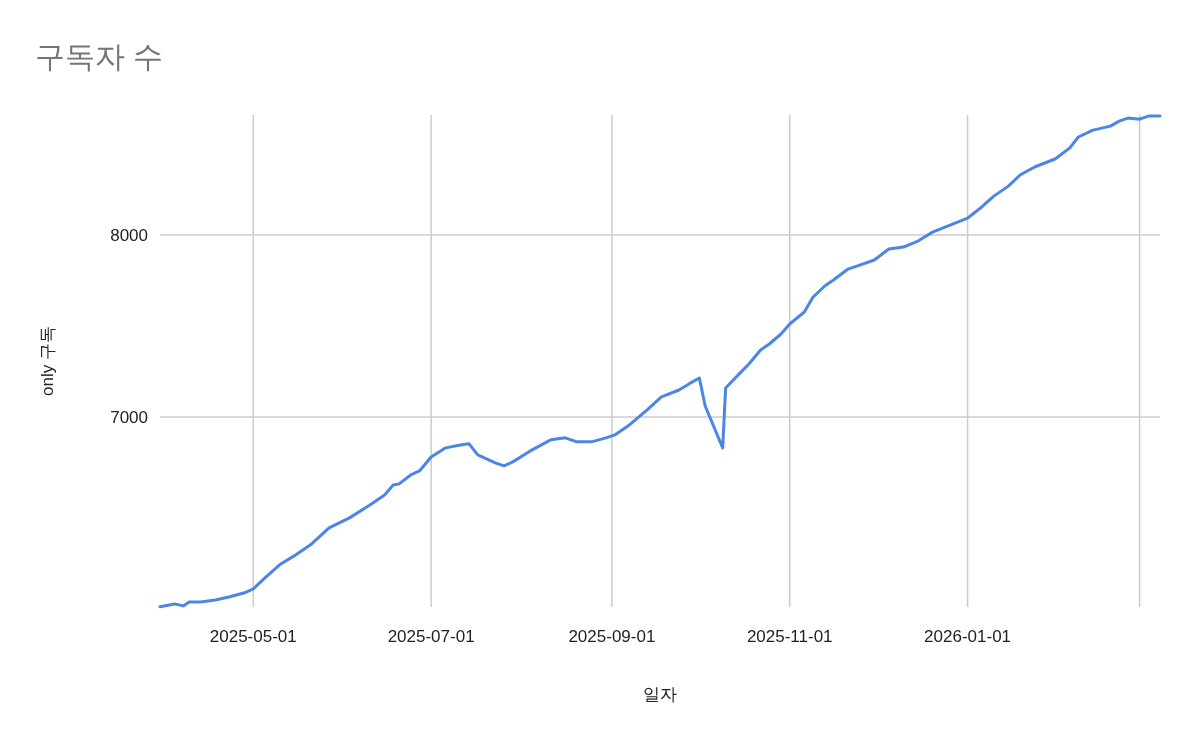  What do you see at coordinates (99, 56) in the screenshot?
I see `chart-title: 구독자 수` at bounding box center [99, 56].